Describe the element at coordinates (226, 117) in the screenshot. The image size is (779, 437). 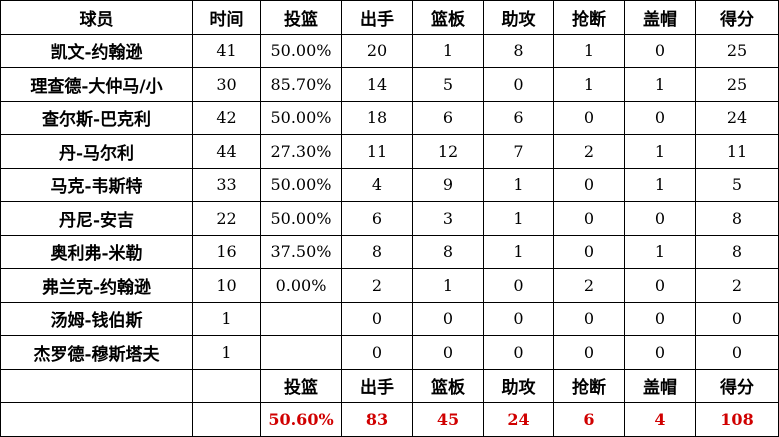
I see `minutes-cell: 42` at that location.